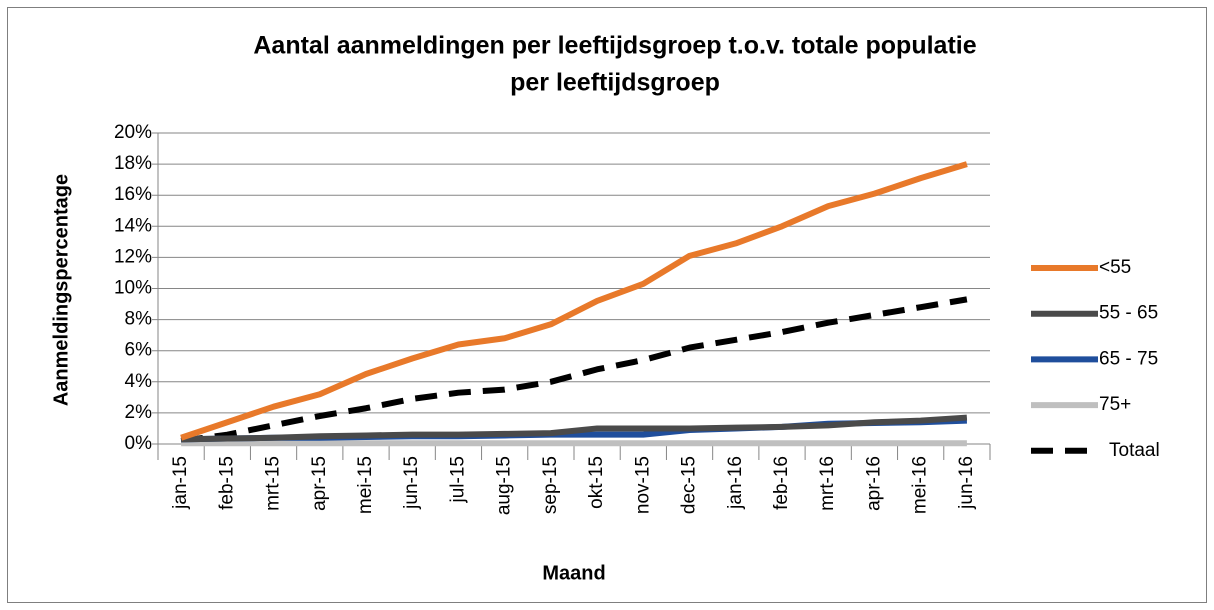 This screenshot has height=610, width=1214. I want to click on x-tick-label: mrt-16, so click(827, 483).